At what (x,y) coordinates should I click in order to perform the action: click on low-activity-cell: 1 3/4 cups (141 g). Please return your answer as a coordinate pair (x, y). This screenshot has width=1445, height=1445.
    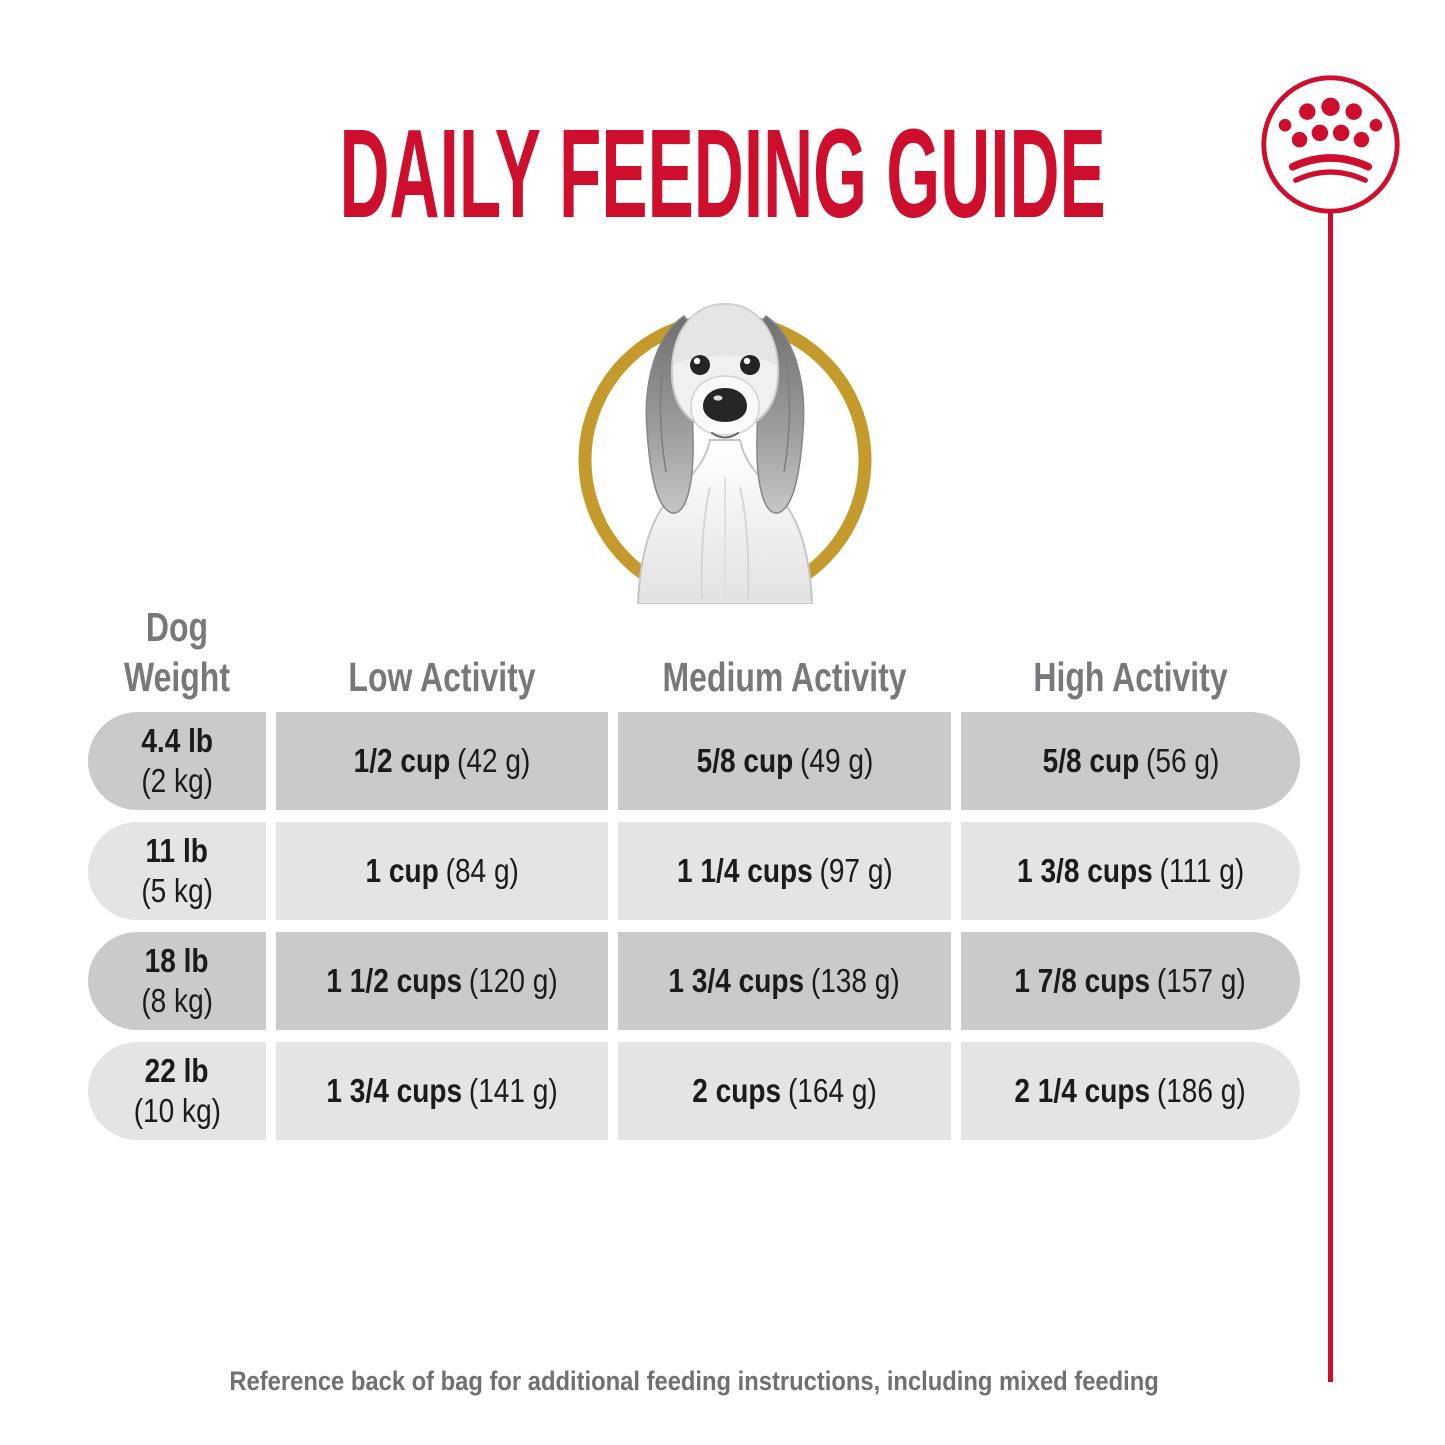
    Looking at the image, I should click on (442, 1091).